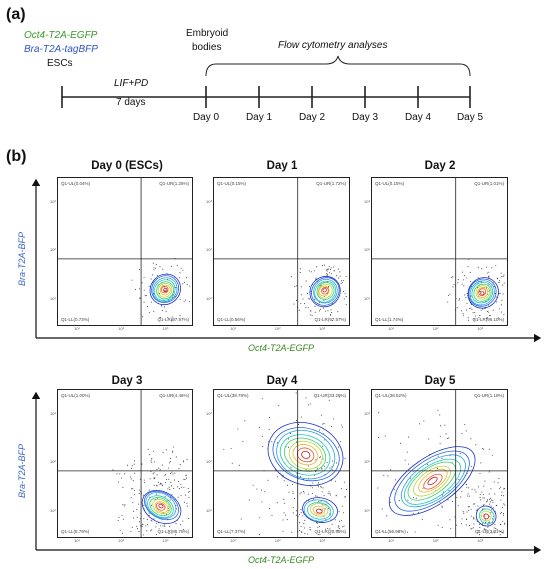 Image resolution: width=550 pixels, height=569 pixels. I want to click on timeline-day-1: Day 1, so click(259, 117).